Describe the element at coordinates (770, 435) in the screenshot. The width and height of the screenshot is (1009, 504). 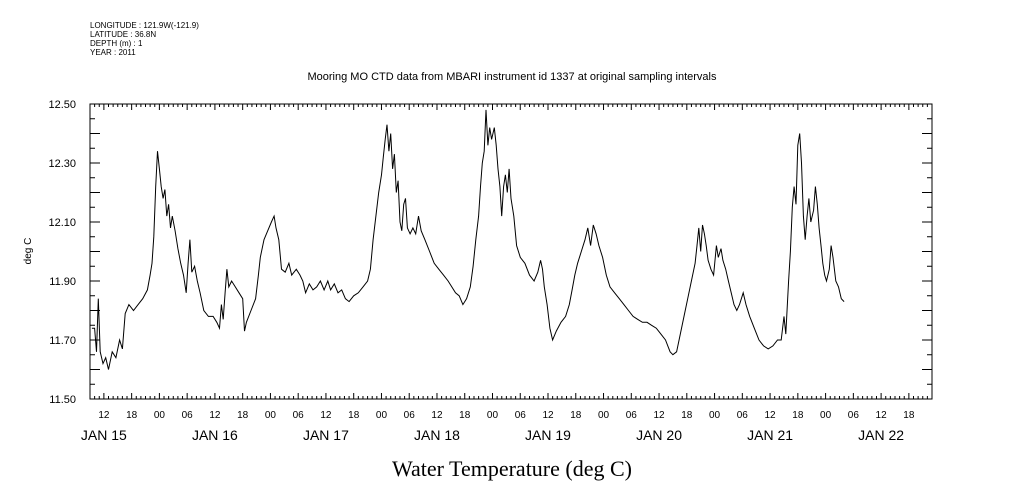
I see `x-day-label: JAN 21` at that location.